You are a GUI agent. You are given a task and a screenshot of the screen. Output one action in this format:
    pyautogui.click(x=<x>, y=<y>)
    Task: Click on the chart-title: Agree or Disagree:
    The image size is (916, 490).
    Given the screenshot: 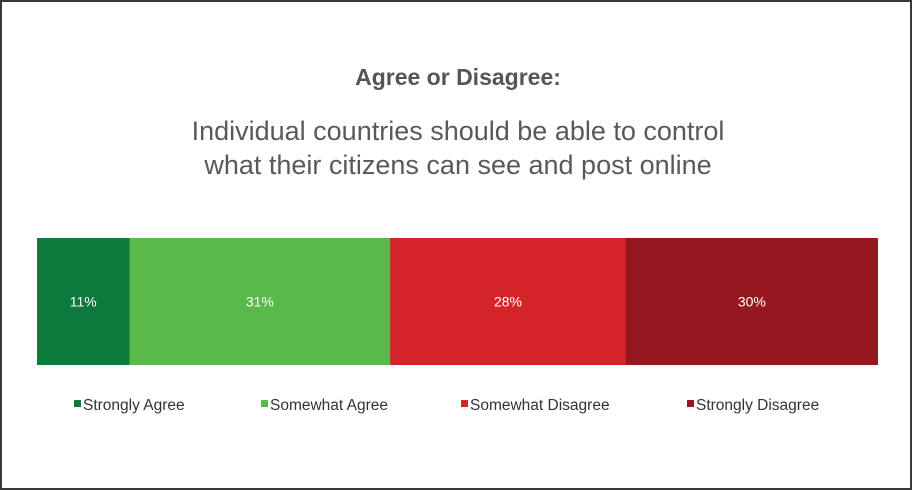 What is the action you would take?
    pyautogui.click(x=458, y=77)
    